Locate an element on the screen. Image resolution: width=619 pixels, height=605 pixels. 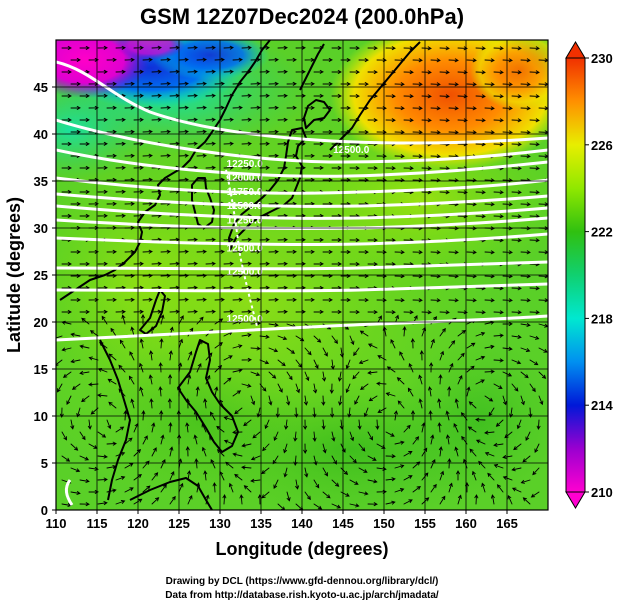
y-tick-label: 45 is located at coordinates (41, 87).